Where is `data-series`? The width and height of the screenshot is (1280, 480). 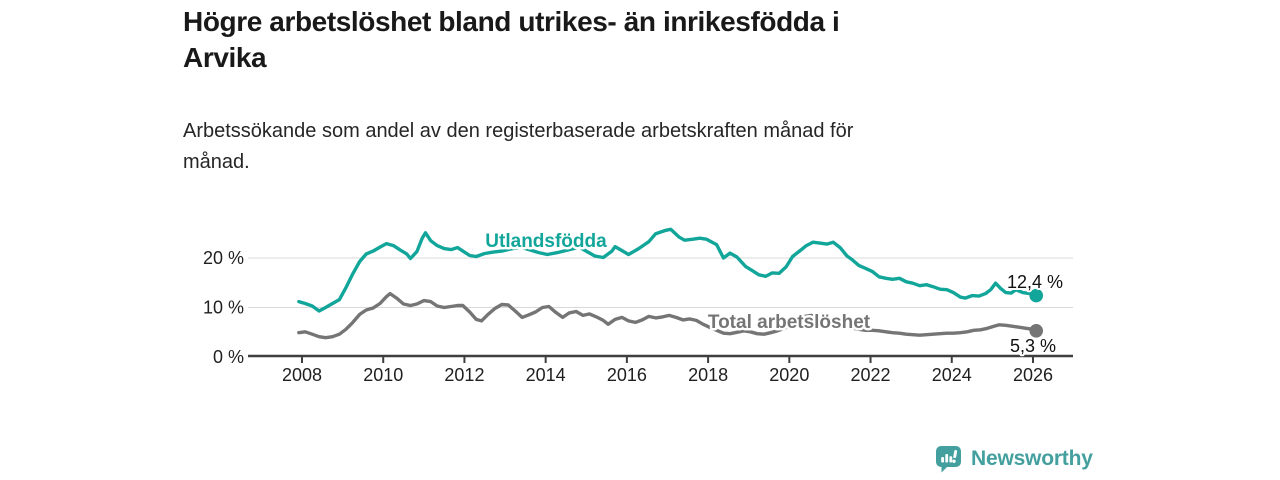
data-series is located at coordinates (670, 283).